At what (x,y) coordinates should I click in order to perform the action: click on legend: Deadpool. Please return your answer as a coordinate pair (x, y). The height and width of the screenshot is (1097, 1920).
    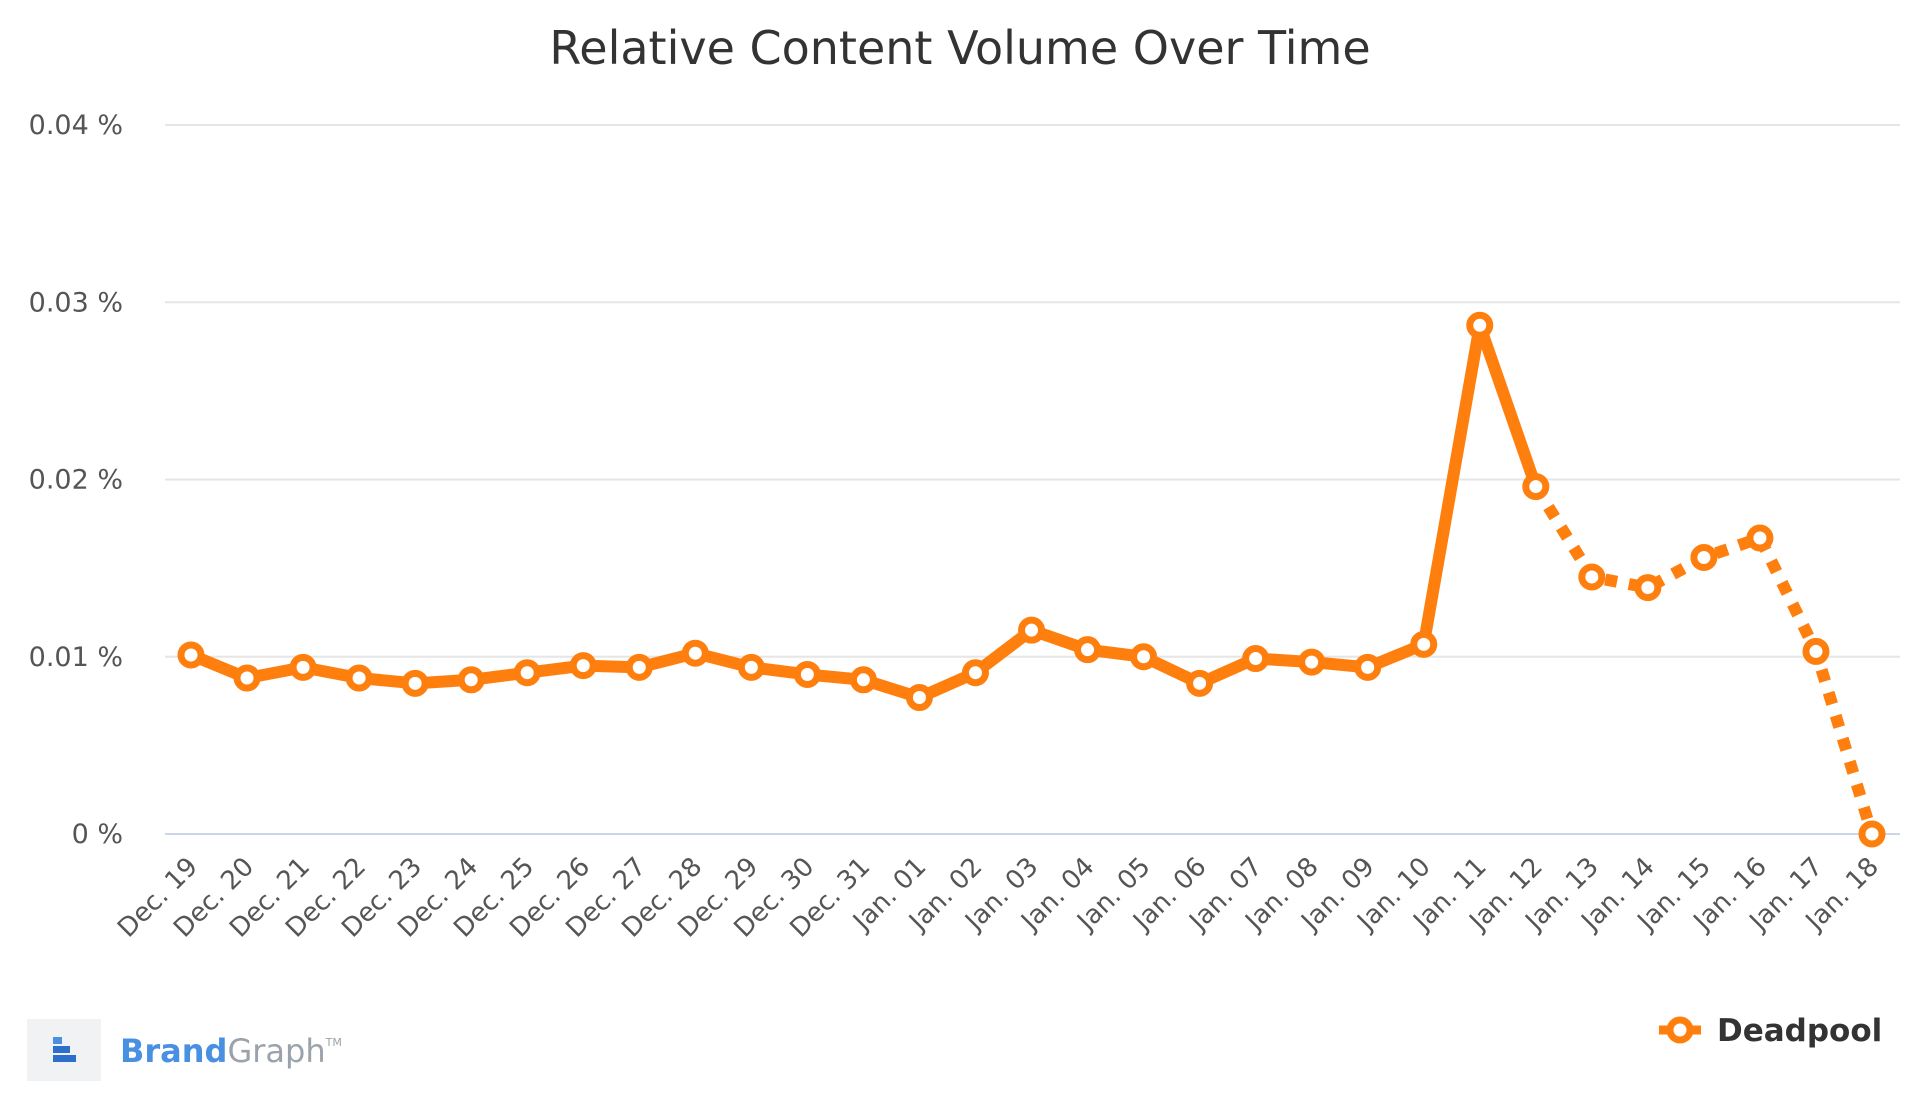
    Looking at the image, I should click on (1770, 1031).